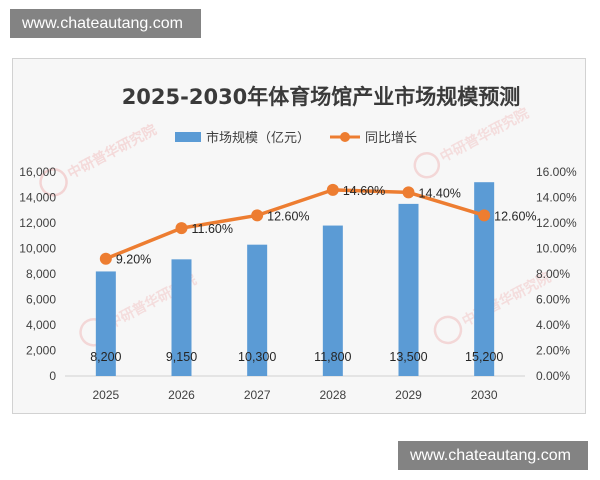 This screenshot has height=480, width=600. Describe the element at coordinates (553, 351) in the screenshot. I see `y-right-tick-label: 2.00%` at that location.